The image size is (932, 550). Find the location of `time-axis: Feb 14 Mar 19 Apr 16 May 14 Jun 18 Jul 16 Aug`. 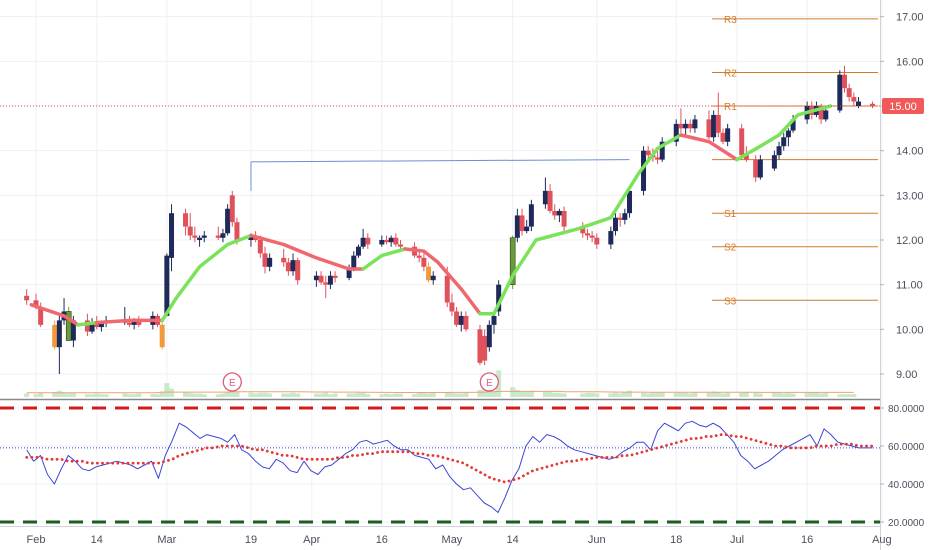

time-axis: Feb 14 Mar 19 Apr 16 May 14 Jun 18 Jul 16 Aug is located at coordinates (459, 540).